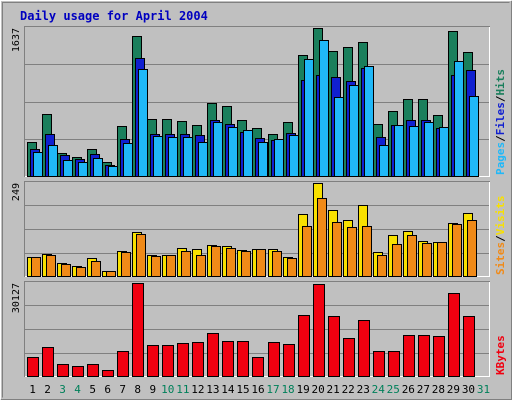 This screenshot has height=400, width=512. What do you see at coordinates (212, 389) in the screenshot?
I see `x-tick-label-day-13: 13` at bounding box center [212, 389].